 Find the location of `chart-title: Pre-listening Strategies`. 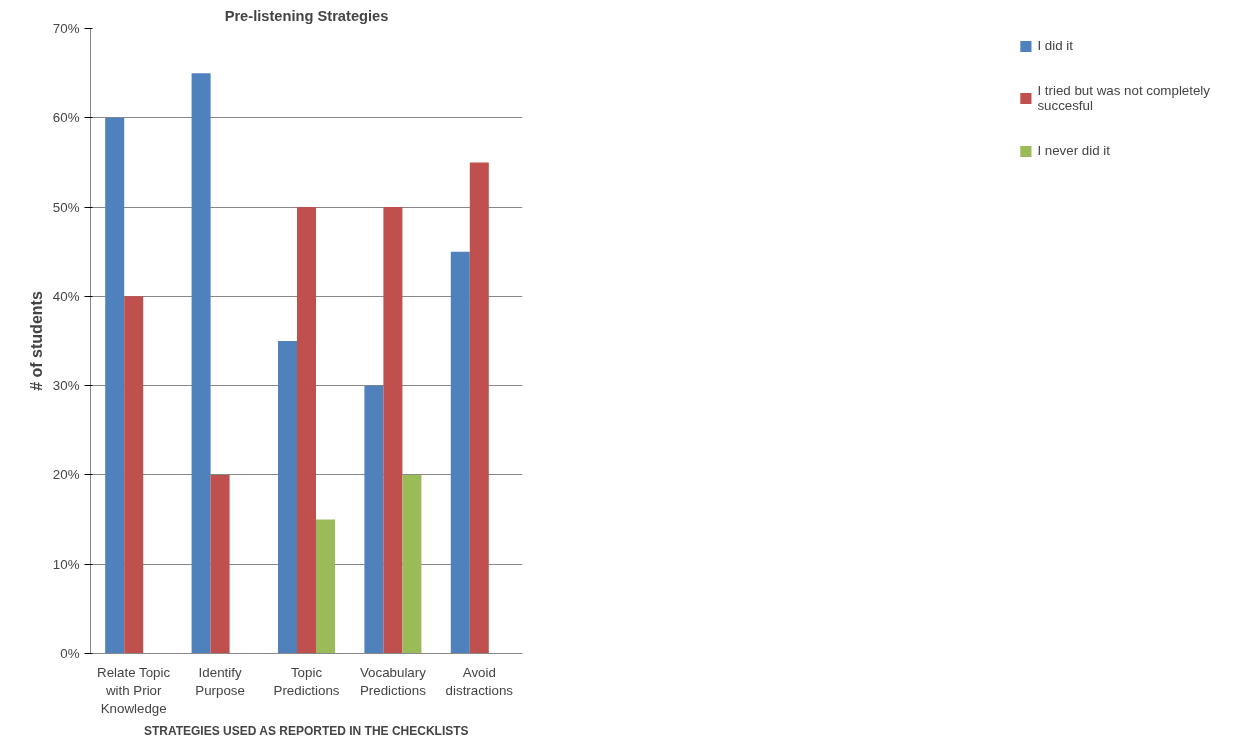

chart-title: Pre-listening Strategies is located at coordinates (306, 15).